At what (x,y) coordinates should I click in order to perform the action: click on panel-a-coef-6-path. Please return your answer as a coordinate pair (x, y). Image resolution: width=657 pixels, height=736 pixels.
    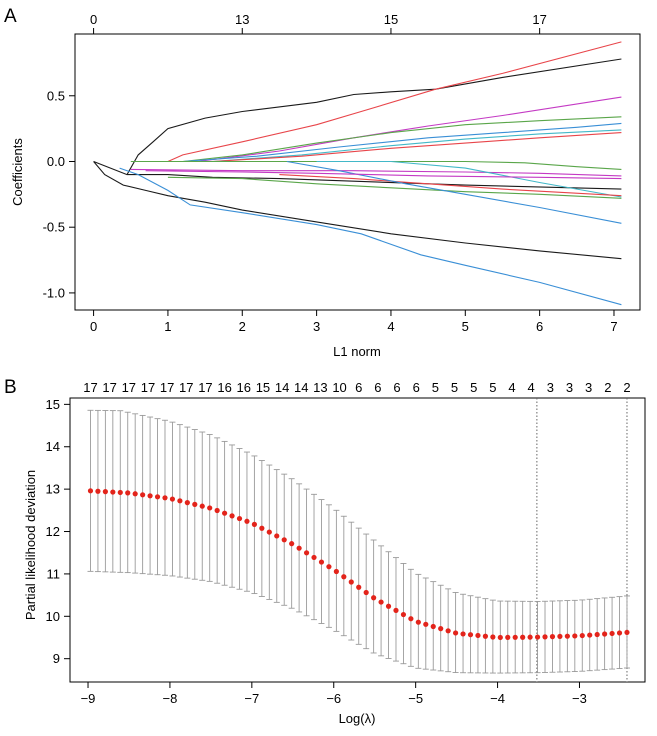
    Looking at the image, I should click on (402, 139).